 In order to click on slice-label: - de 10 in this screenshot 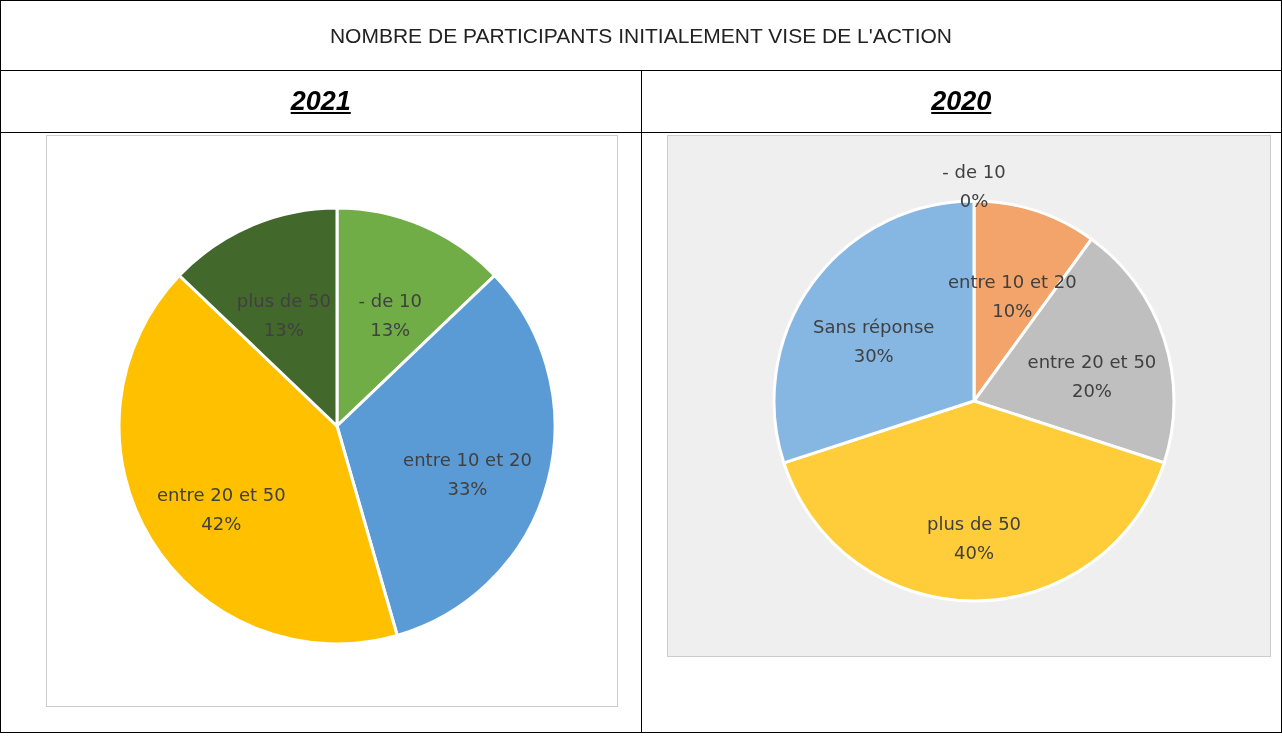, I will do `click(390, 300)`.